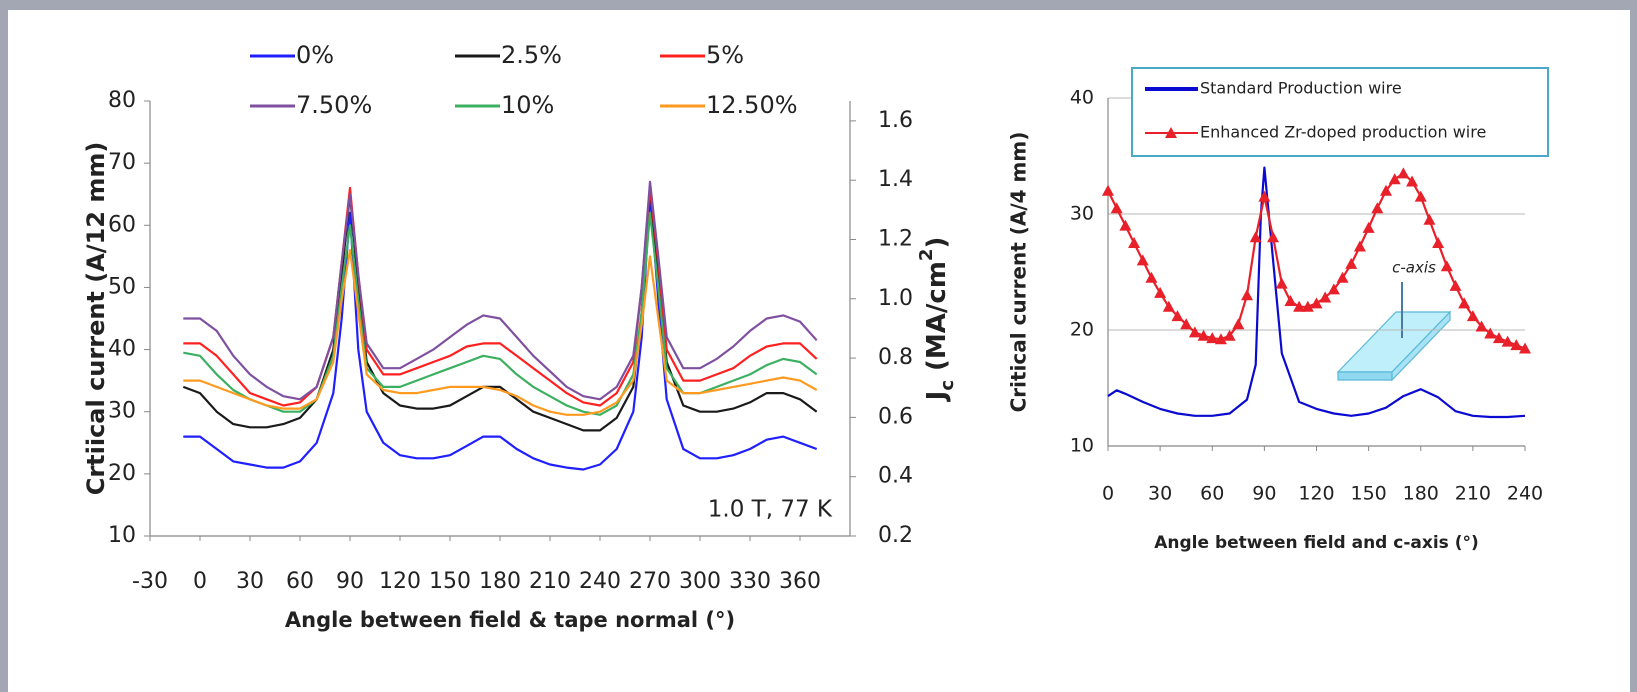 The image size is (1637, 692). I want to click on y-tick-label: 50, so click(122, 286).